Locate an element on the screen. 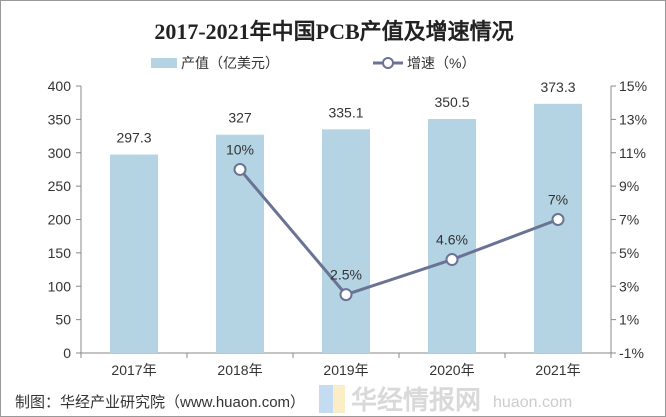  bar-value-label: 335.1 is located at coordinates (345, 112).